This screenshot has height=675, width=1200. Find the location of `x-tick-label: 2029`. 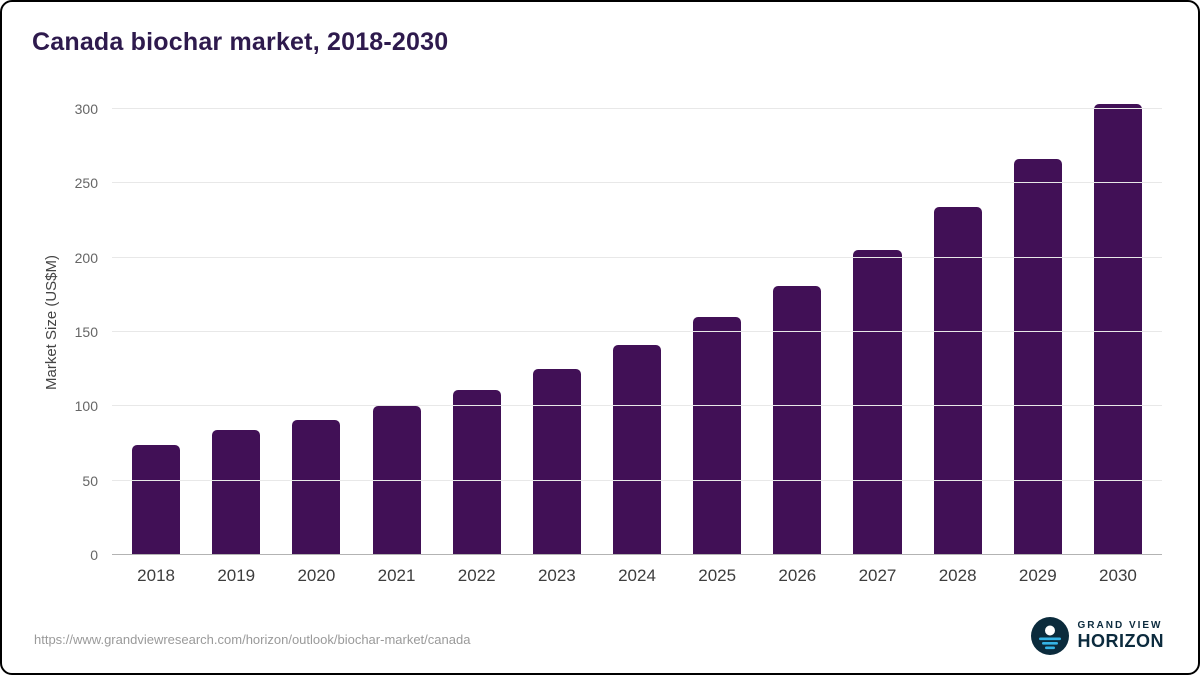

x-tick-label: 2029 is located at coordinates (1037, 575).